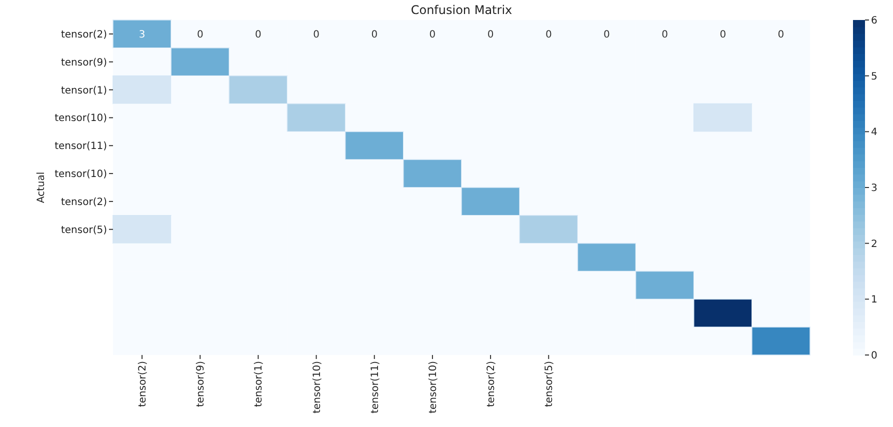 This screenshot has width=893, height=427. What do you see at coordinates (201, 384) in the screenshot?
I see `x-tick-label: tensor(9)` at bounding box center [201, 384].